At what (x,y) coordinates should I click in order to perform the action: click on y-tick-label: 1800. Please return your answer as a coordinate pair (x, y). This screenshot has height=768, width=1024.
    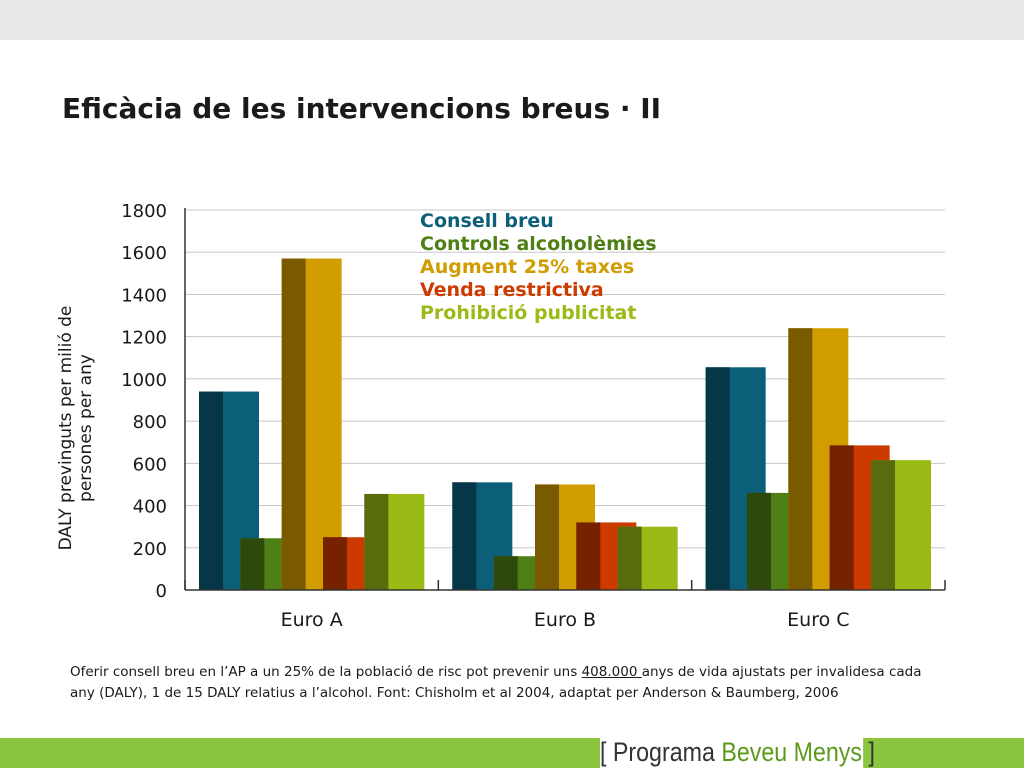
    Looking at the image, I should click on (144, 211).